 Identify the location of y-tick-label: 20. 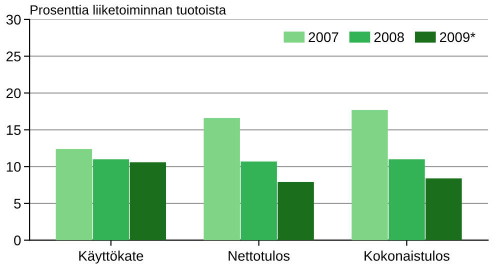
(13, 93).